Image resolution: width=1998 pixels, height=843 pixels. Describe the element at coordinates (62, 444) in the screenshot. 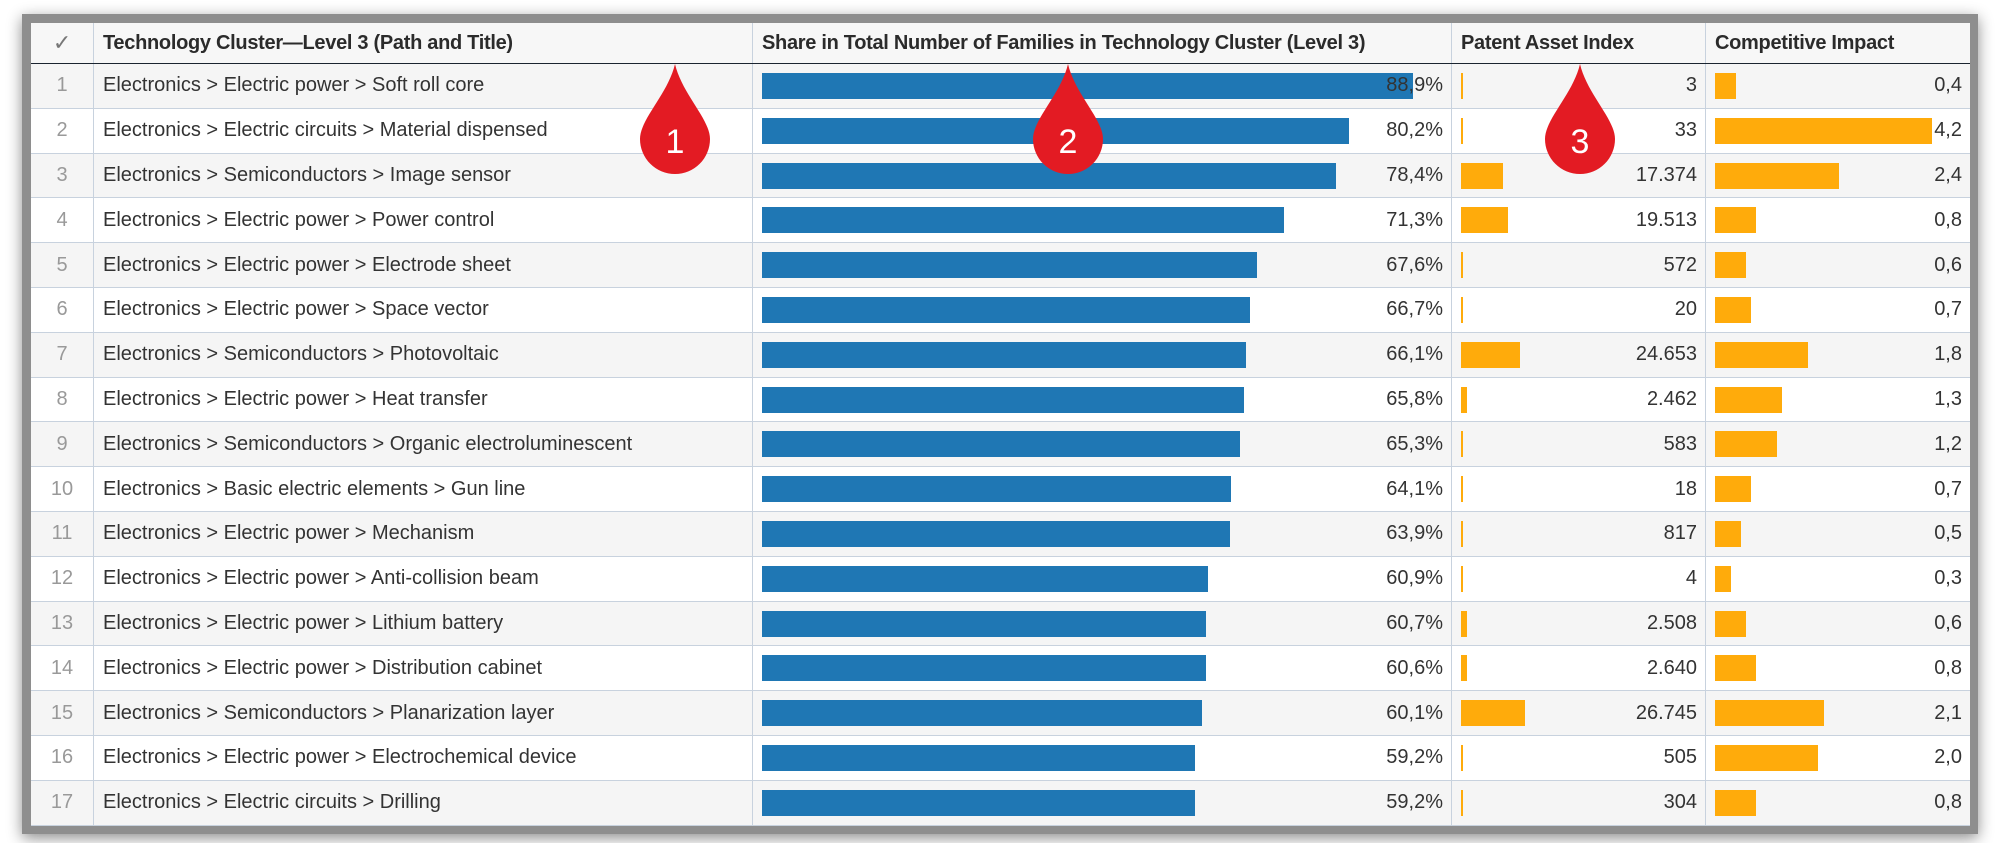

I see `row-number: 9` at that location.